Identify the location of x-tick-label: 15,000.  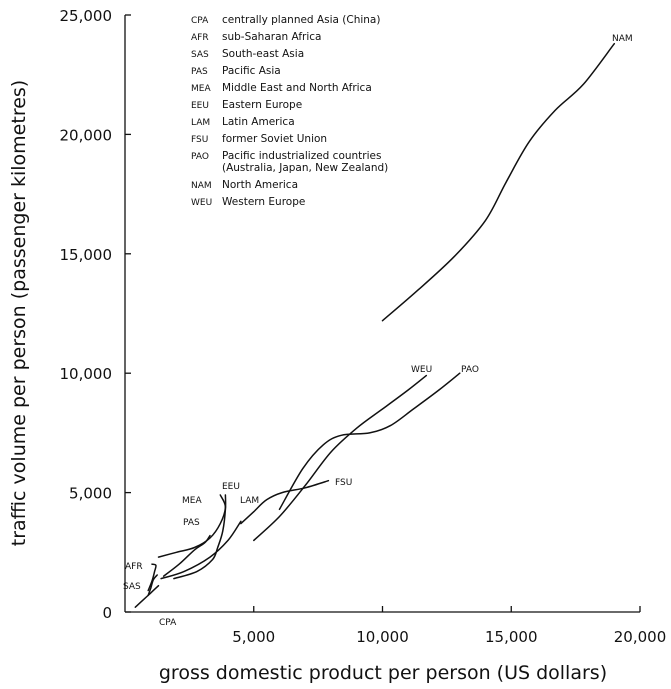
(511, 637).